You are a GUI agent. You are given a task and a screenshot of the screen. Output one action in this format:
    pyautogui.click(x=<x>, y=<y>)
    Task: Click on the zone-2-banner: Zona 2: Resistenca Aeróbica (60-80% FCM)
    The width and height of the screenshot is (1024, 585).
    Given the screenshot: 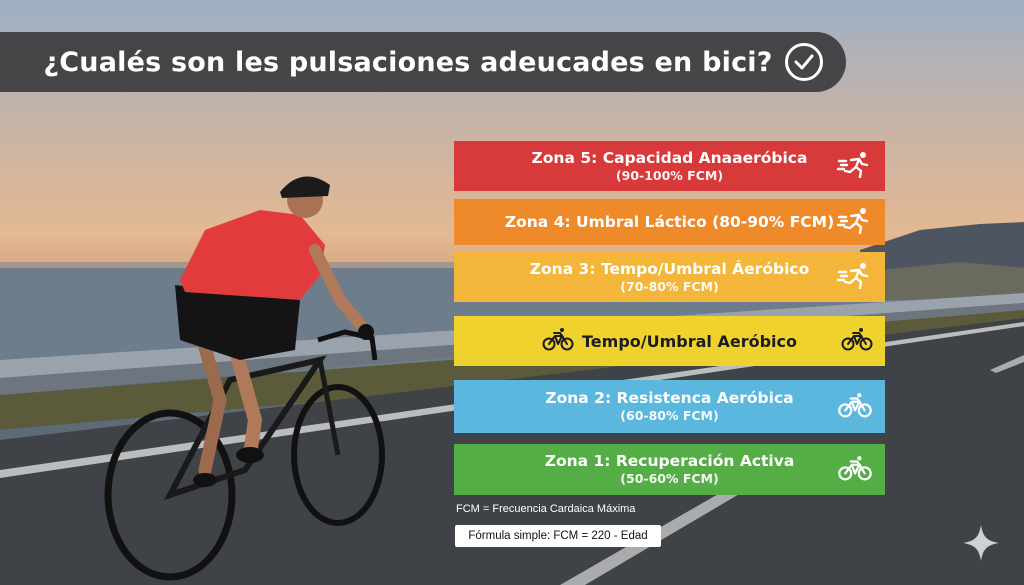 What is the action you would take?
    pyautogui.click(x=669, y=406)
    